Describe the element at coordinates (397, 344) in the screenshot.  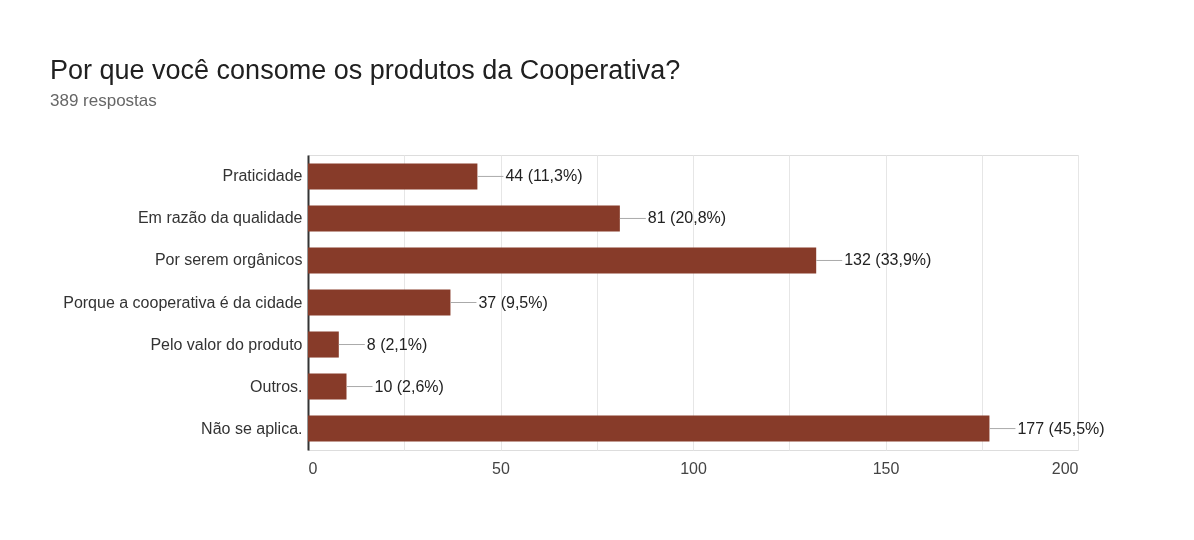
I see `data-label: 8 (2,1%)` at that location.